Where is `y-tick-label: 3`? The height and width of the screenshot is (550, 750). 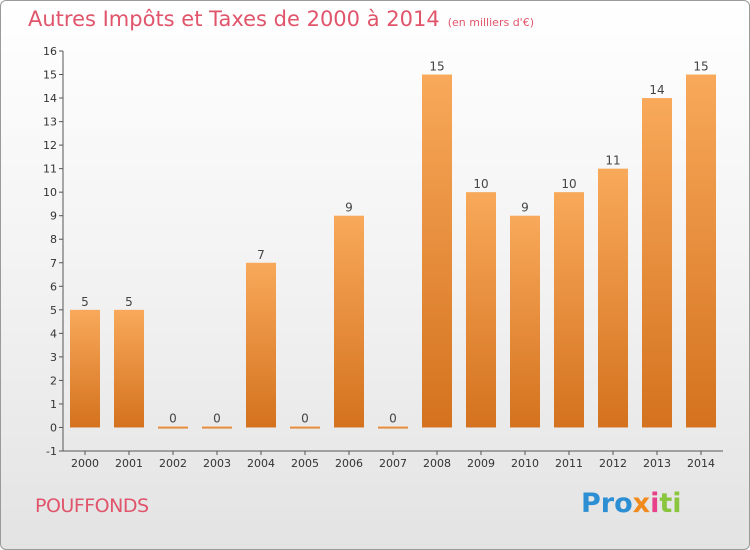 y-tick-label: 3 is located at coordinates (53, 357).